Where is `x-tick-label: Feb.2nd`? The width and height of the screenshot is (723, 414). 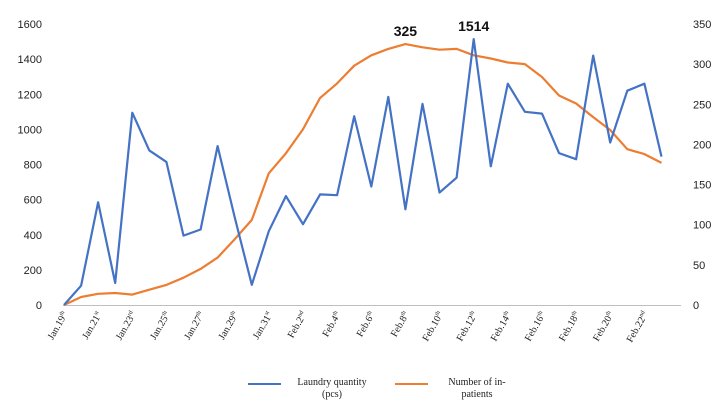
x-tick-label: Feb.2nd is located at coordinates (298, 325).